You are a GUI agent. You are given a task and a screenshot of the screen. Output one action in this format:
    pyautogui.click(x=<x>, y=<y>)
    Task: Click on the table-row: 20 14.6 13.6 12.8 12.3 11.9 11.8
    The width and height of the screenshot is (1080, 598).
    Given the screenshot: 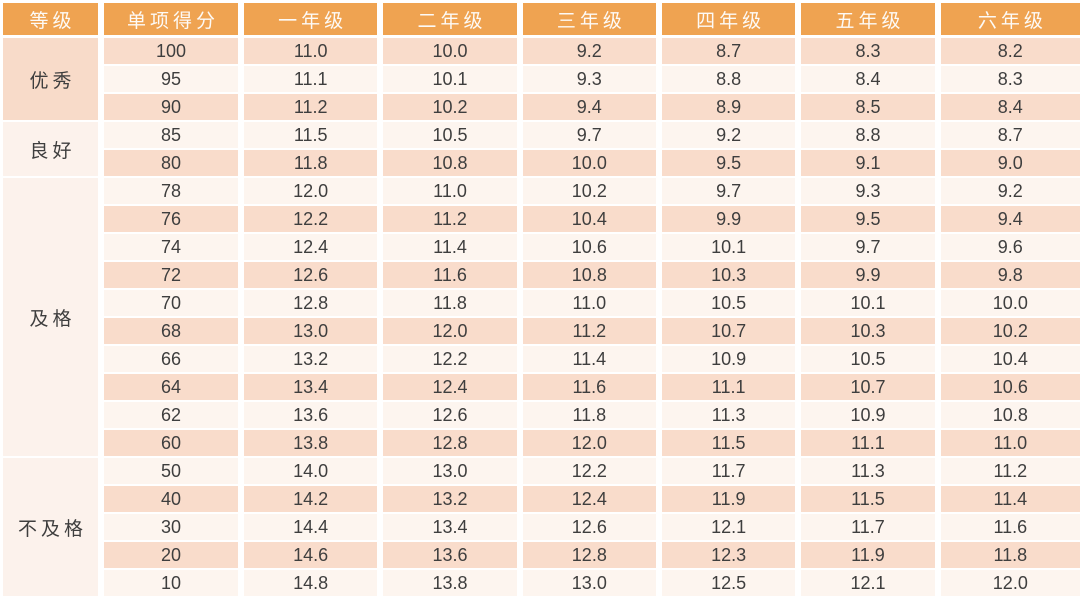 What is the action you would take?
    pyautogui.click(x=541, y=556)
    